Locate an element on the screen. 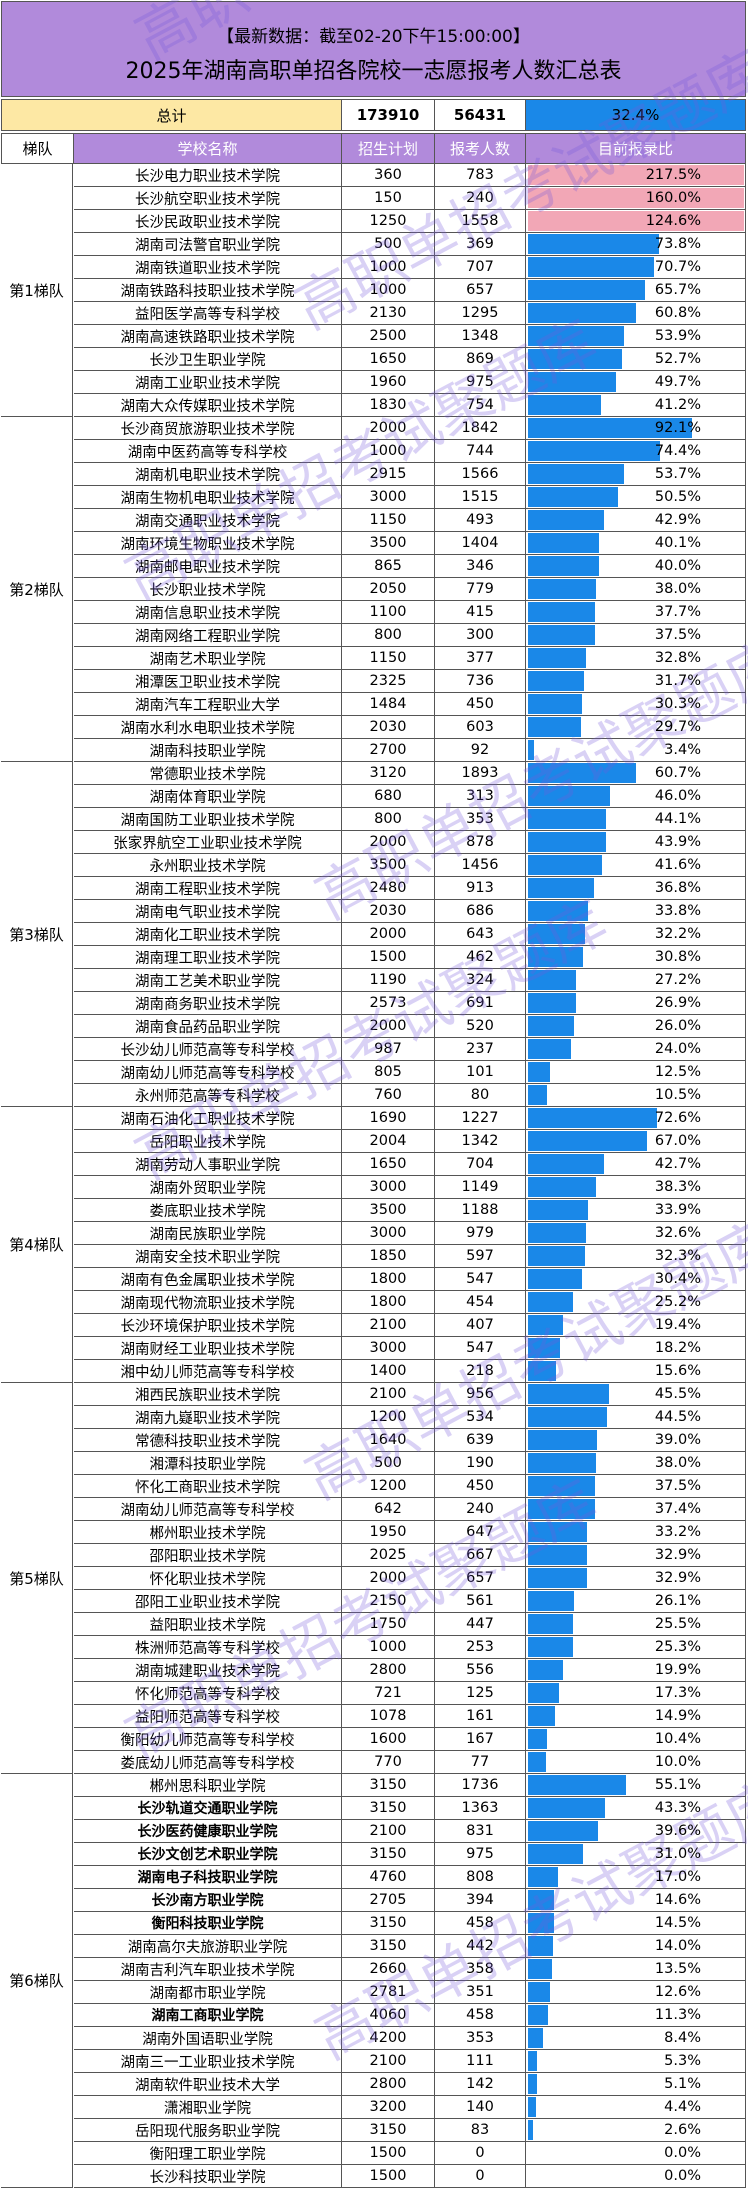 The image size is (748, 2198). table-row: 湖南化工职业技术学院 2000 643 32.2% is located at coordinates (373, 934).